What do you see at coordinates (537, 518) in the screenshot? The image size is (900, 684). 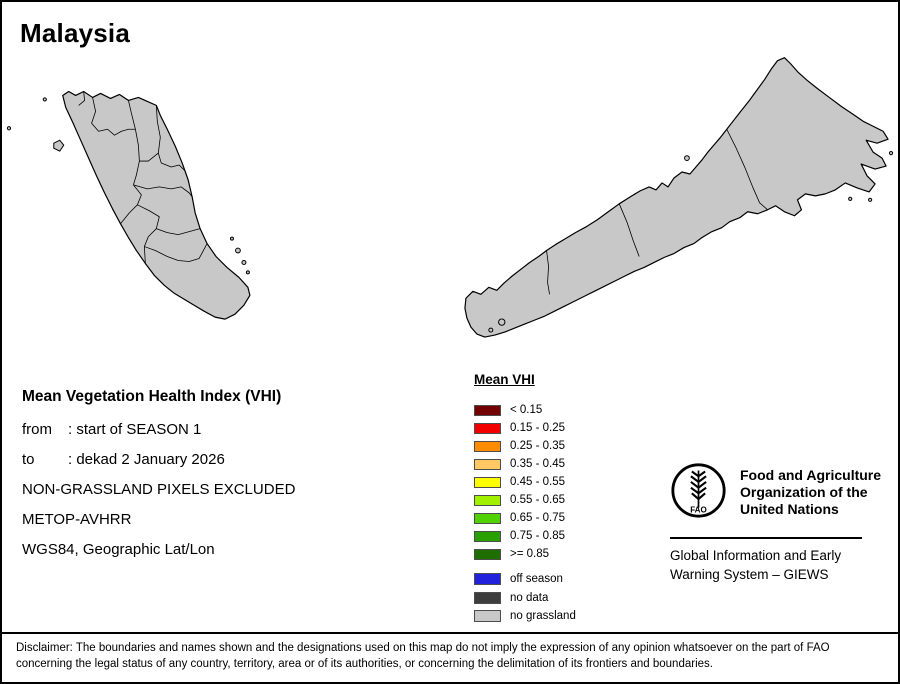 I see `legend-label: 0.65 - 0.75` at bounding box center [537, 518].